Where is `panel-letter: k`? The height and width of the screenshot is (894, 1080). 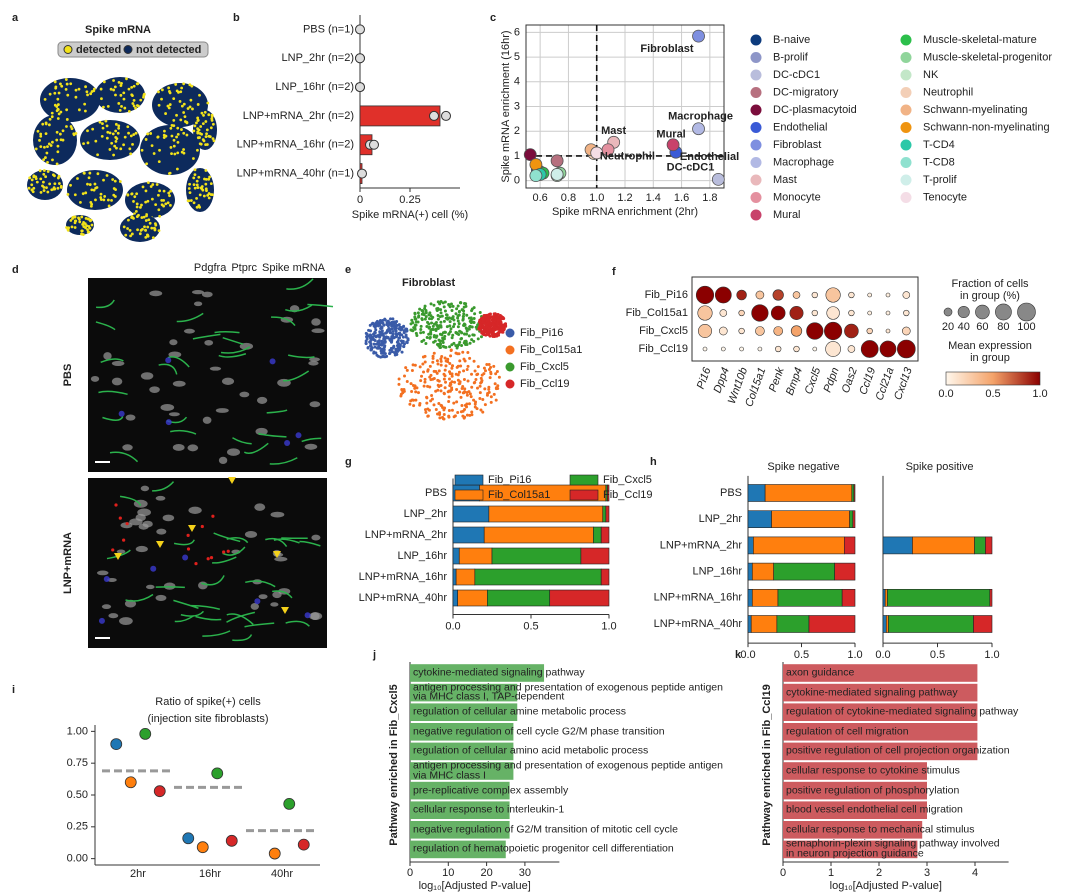 panel-letter: k is located at coordinates (738, 655).